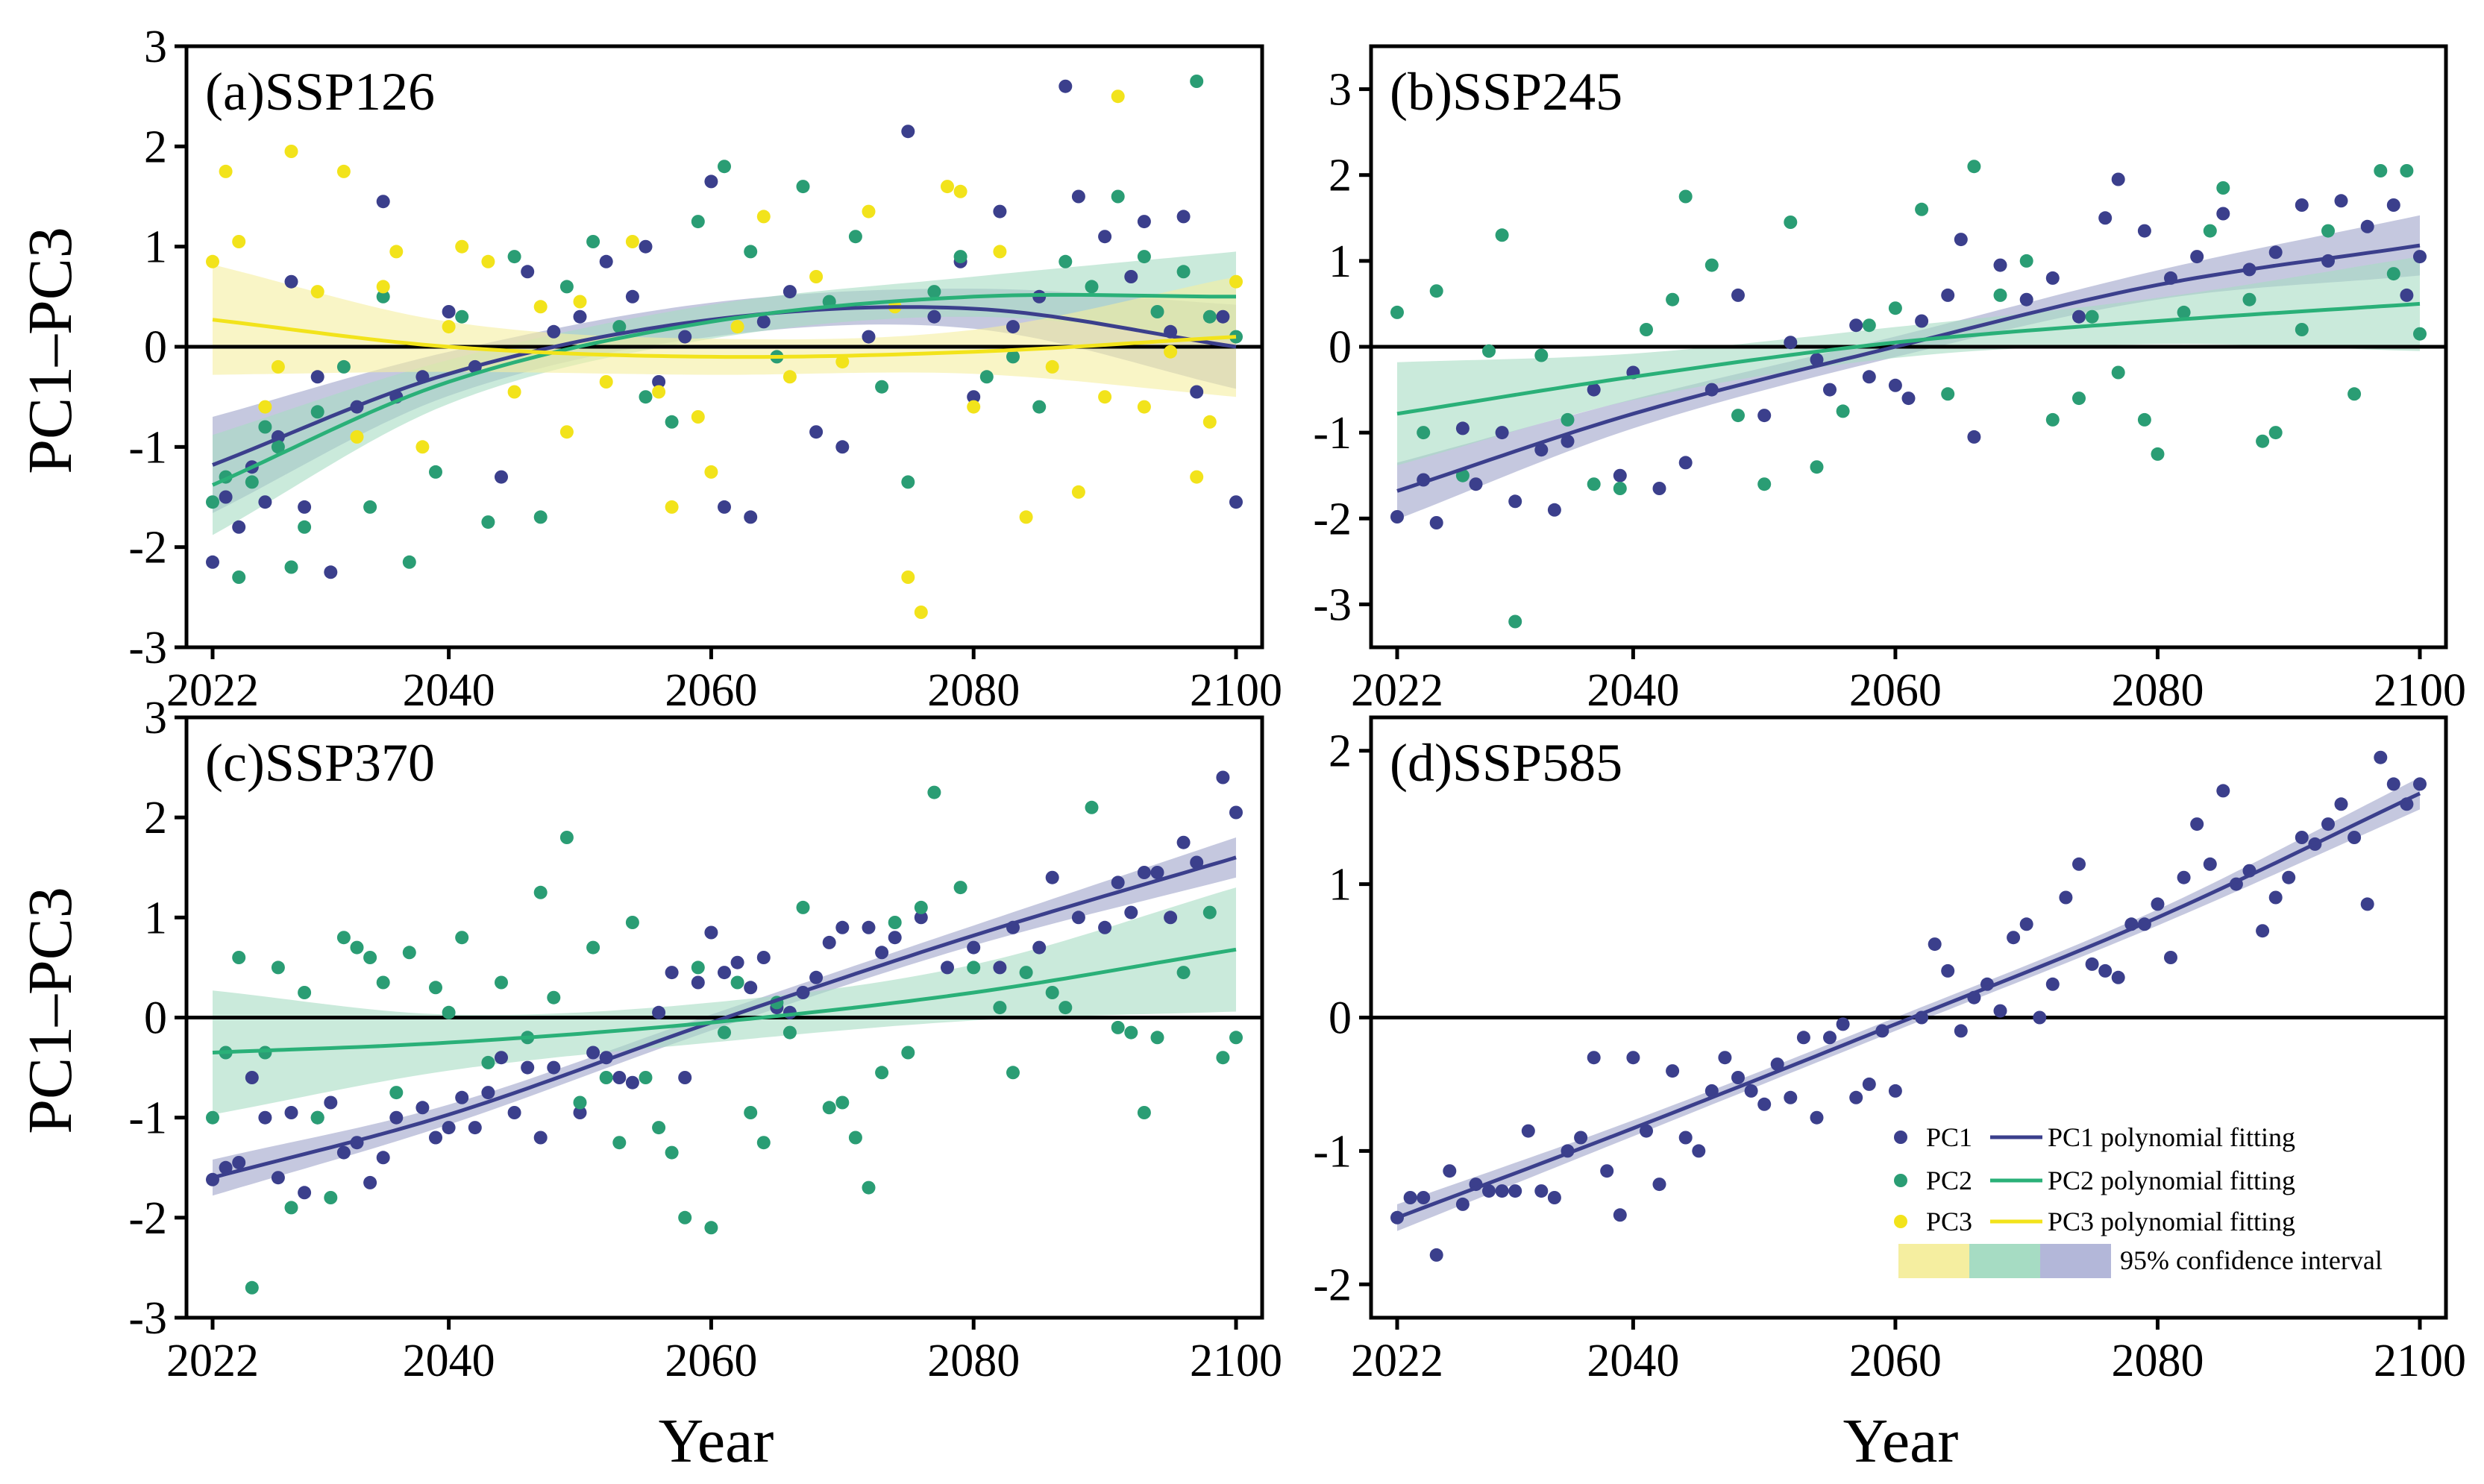 The width and height of the screenshot is (2484, 1484). I want to click on legend-pc2-fit-label: PC2 polynomial fitting, so click(2171, 1181).